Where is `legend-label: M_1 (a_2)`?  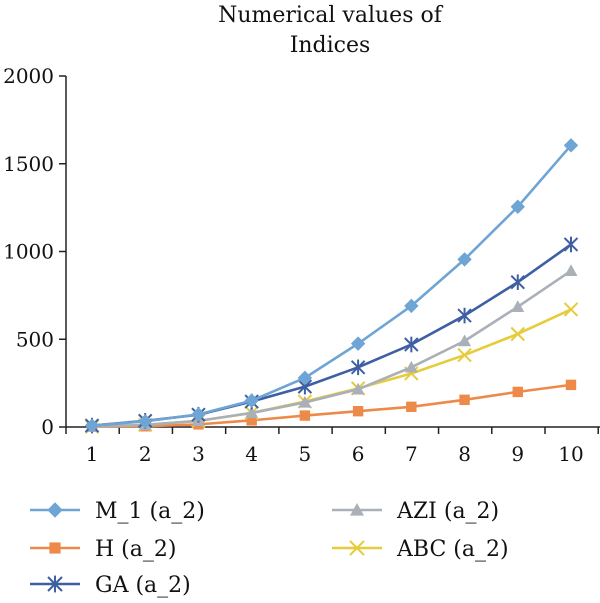
legend-label: M_1 (a_2) is located at coordinates (150, 511).